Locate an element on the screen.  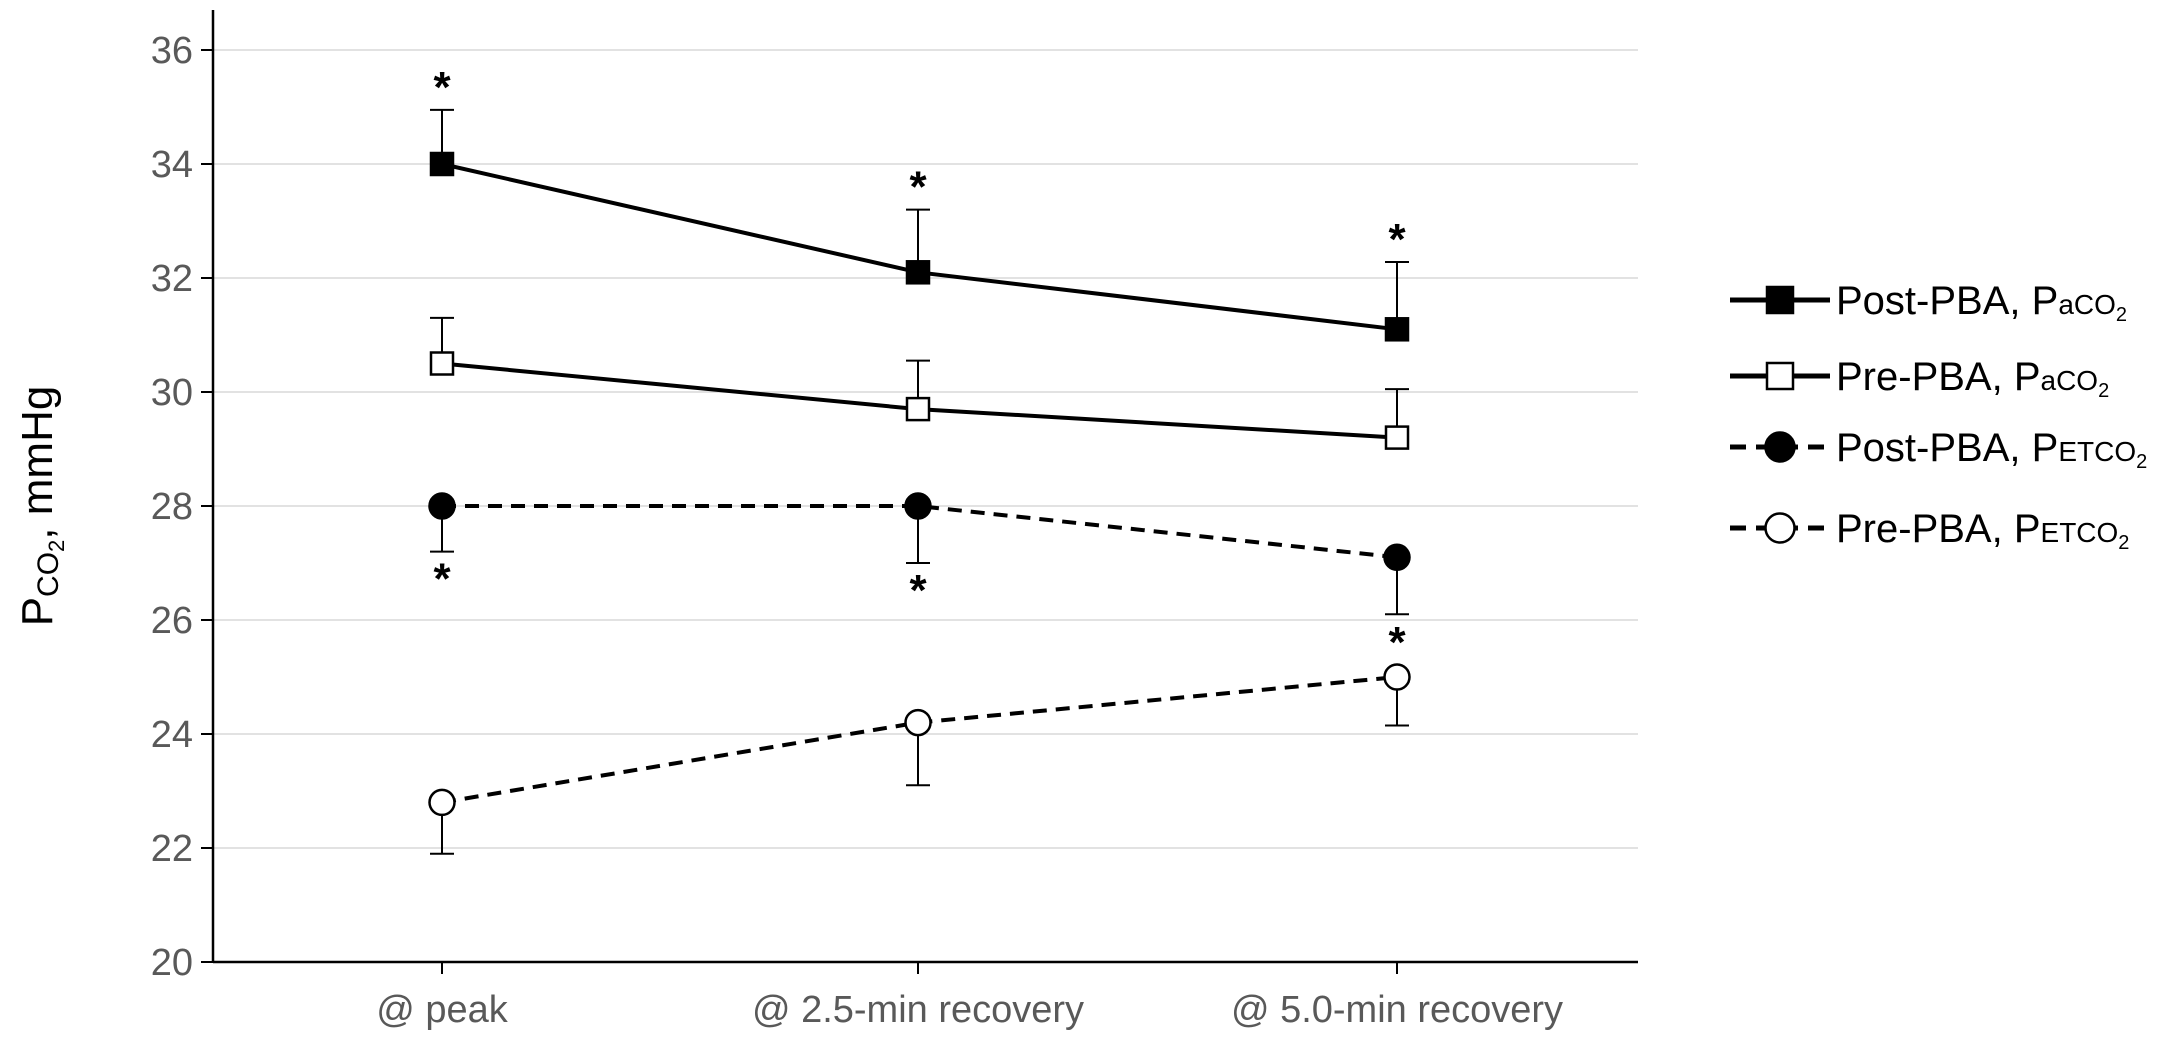
series-3: * is located at coordinates (919, 736).